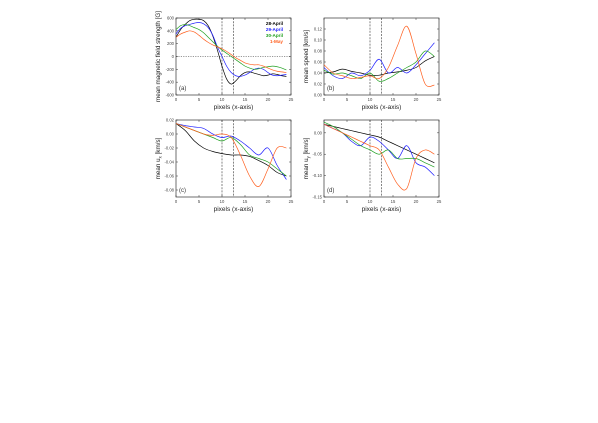  What do you see at coordinates (182, 89) in the screenshot?
I see `panel-label: (a)` at bounding box center [182, 89].